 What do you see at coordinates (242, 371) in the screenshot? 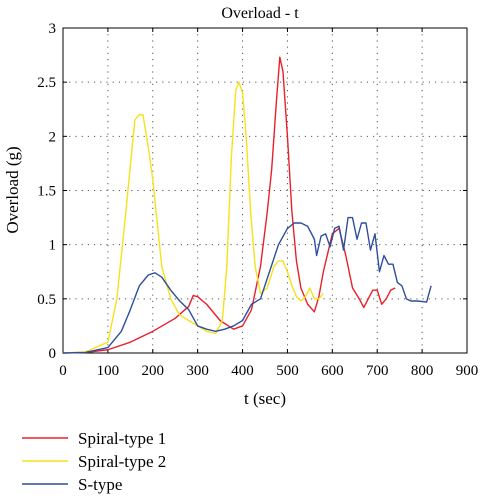
I see `x-tick-label: 400` at bounding box center [242, 371].